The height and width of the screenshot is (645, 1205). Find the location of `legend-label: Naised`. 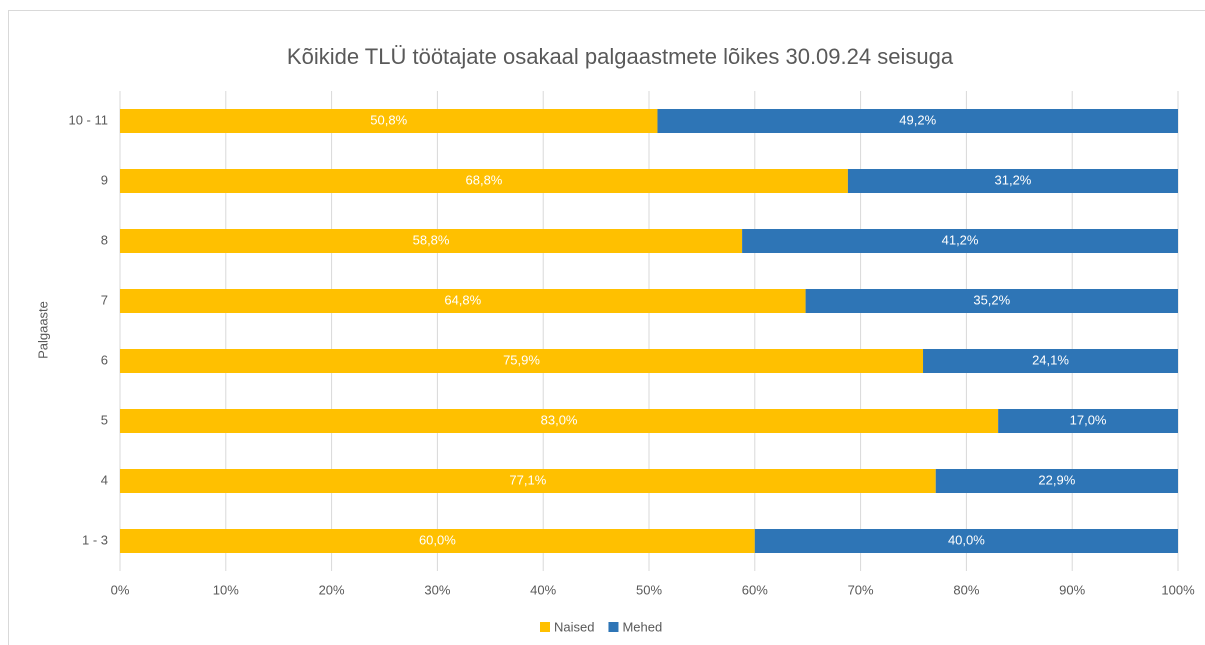

legend-label: Naised is located at coordinates (574, 626).